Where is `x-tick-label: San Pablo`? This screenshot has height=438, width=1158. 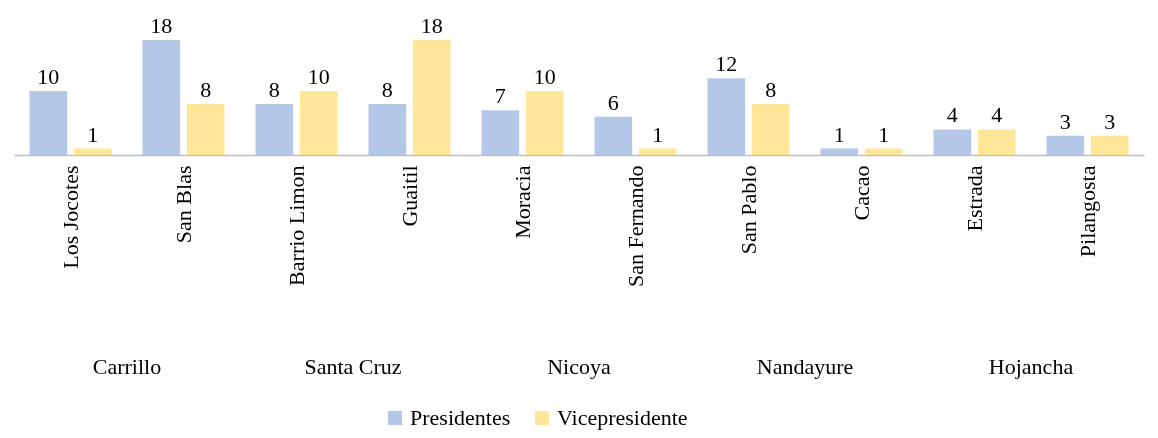
x-tick-label: San Pablo is located at coordinates (748, 210).